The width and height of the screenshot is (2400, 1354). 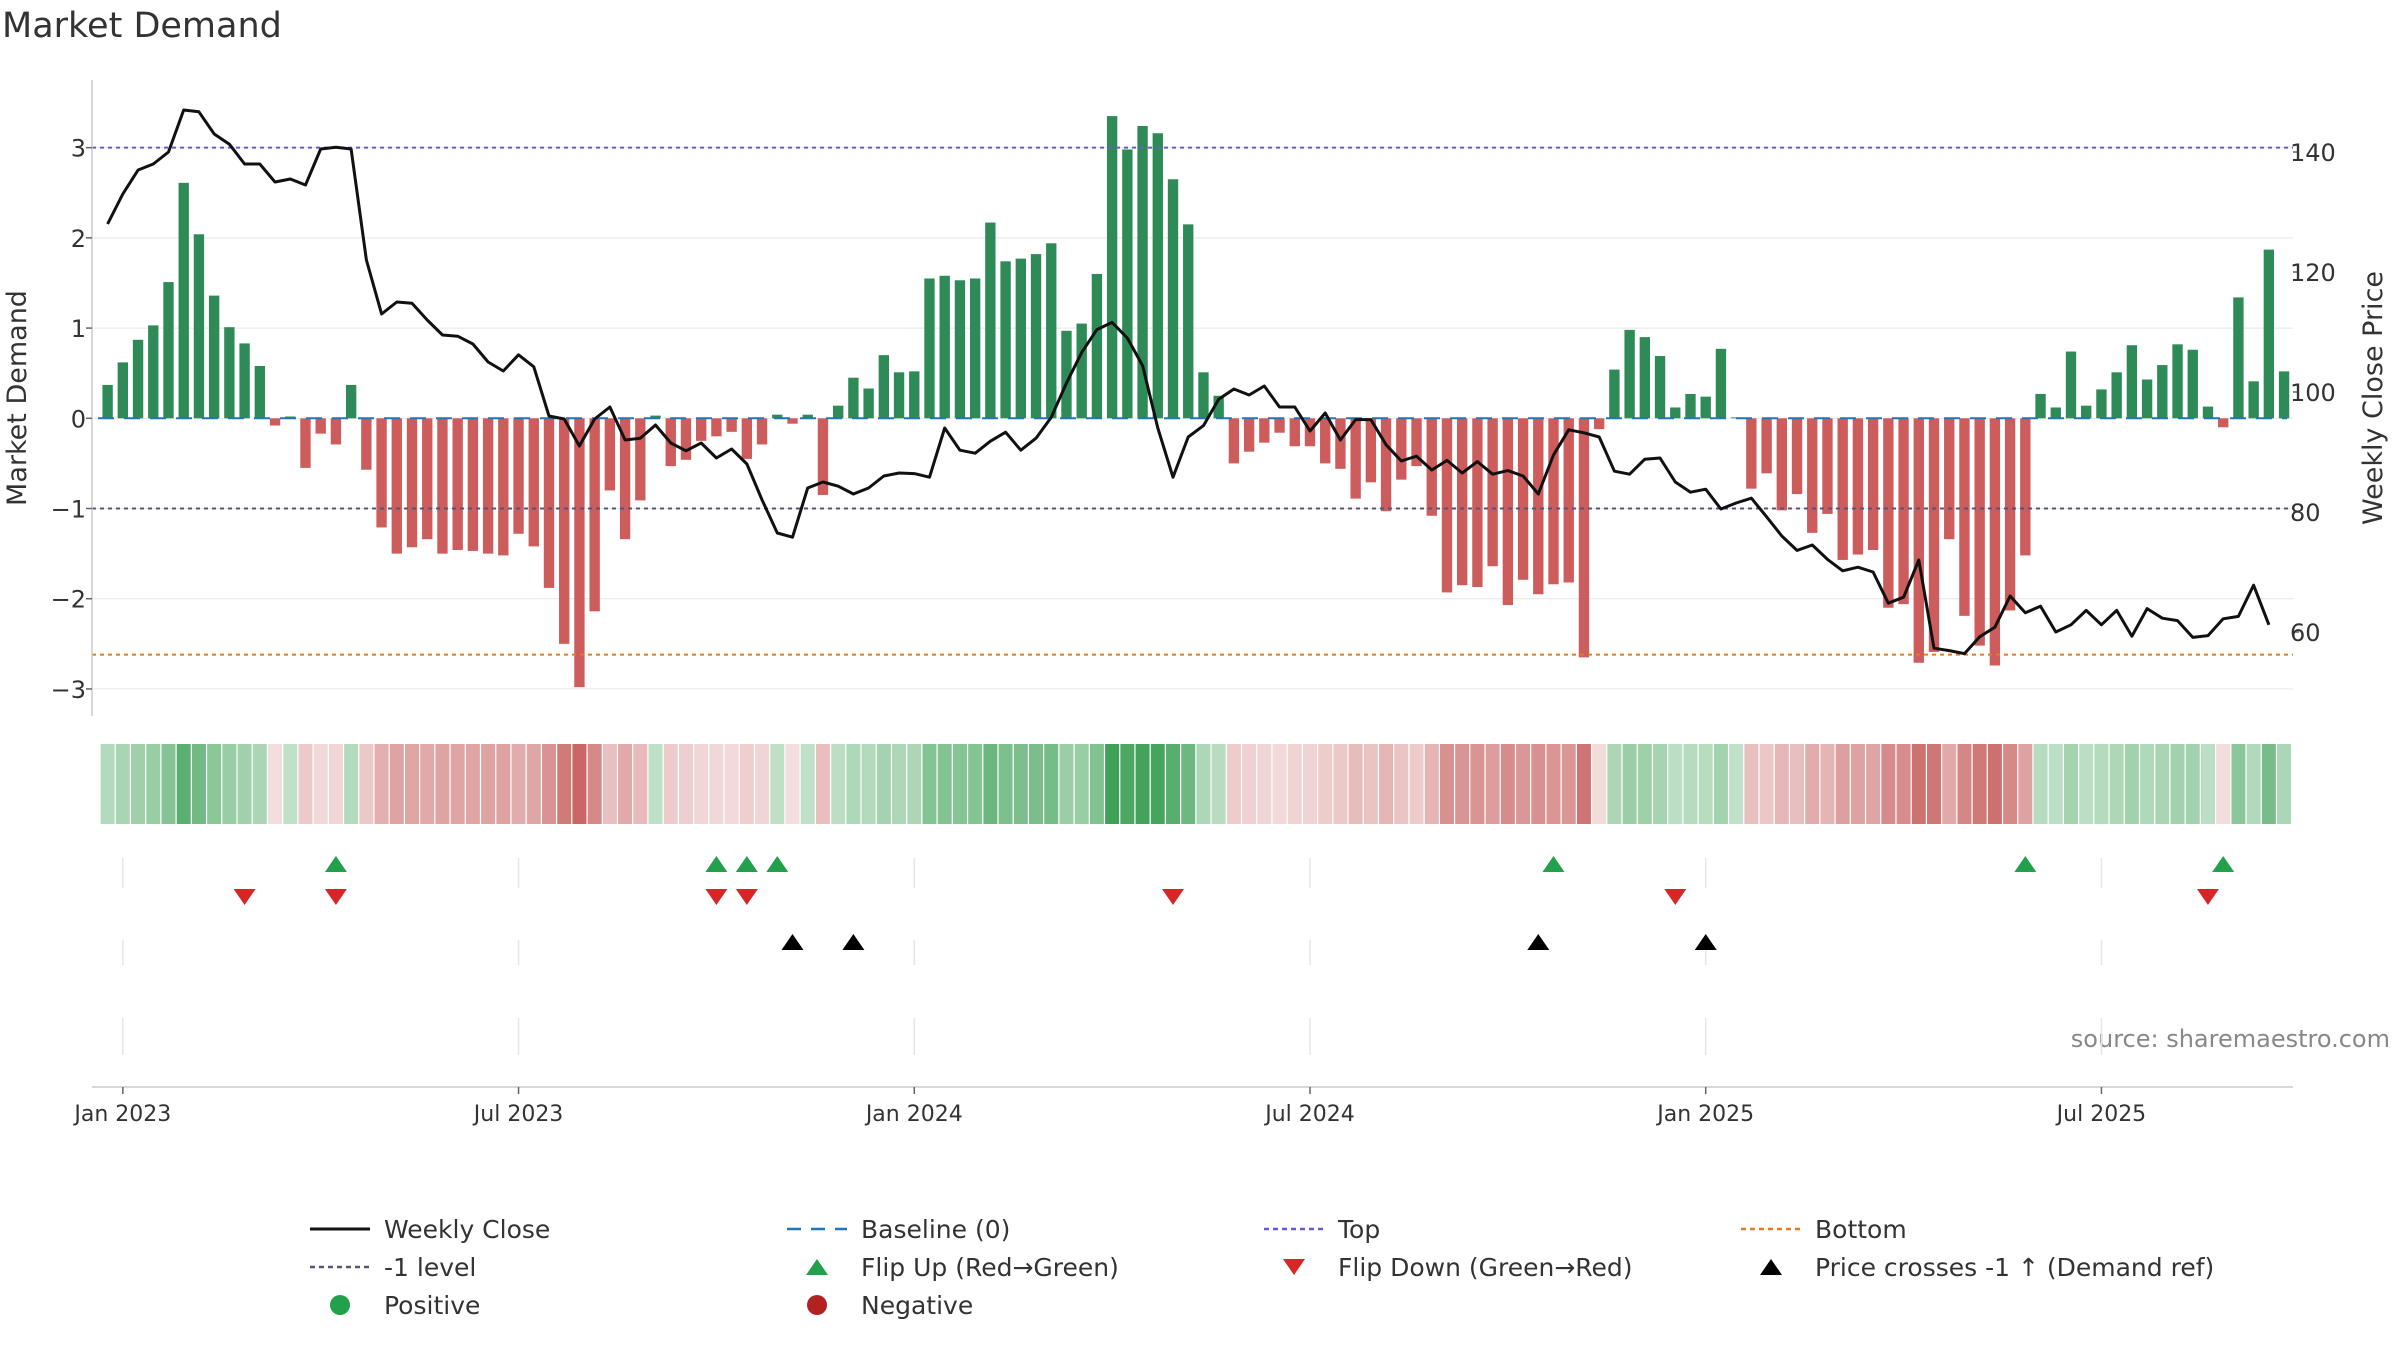 What do you see at coordinates (1485, 1267) in the screenshot?
I see `legend-label: Flip Down (Green→Red)` at bounding box center [1485, 1267].